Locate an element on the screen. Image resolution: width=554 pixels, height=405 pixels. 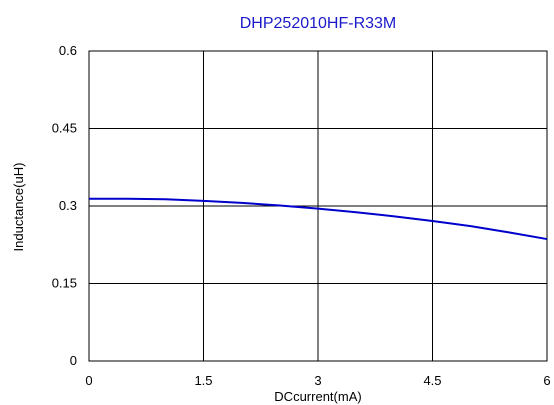
x-axis-ticks: 0 1.5 3 4.5 6 is located at coordinates (317, 380).